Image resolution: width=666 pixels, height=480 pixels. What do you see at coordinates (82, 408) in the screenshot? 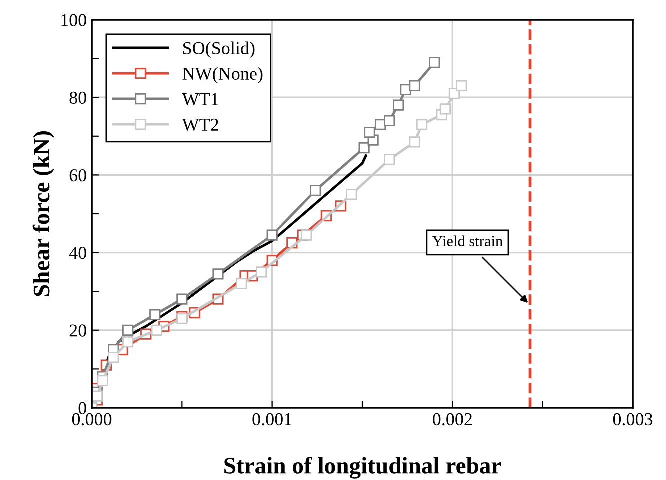
I see `y-tick-label: 0` at bounding box center [82, 408].